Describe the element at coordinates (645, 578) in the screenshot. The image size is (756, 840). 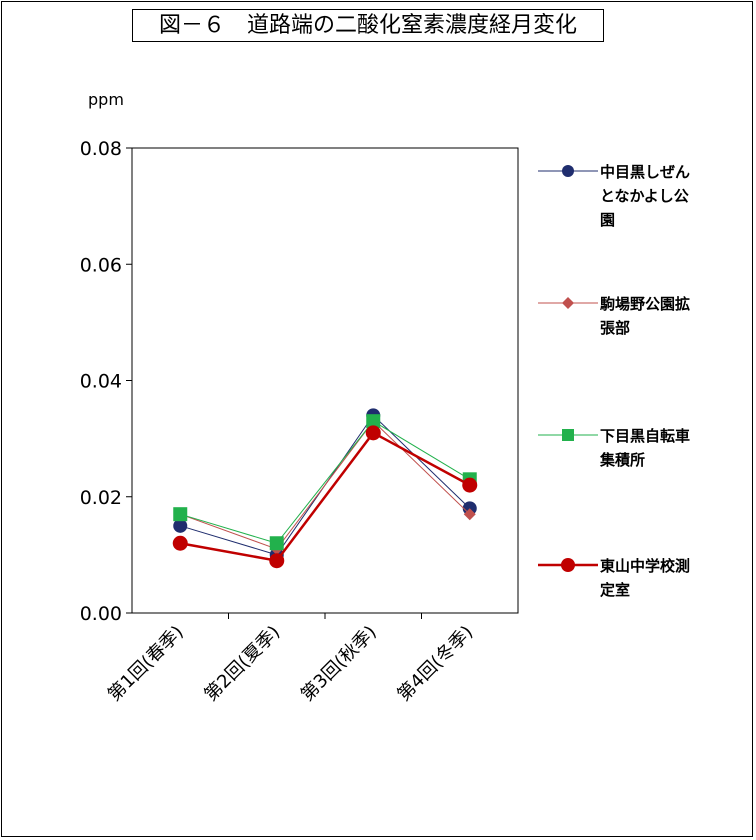
I see `legend-label-higashiyama: 東山中学校測 定室` at that location.